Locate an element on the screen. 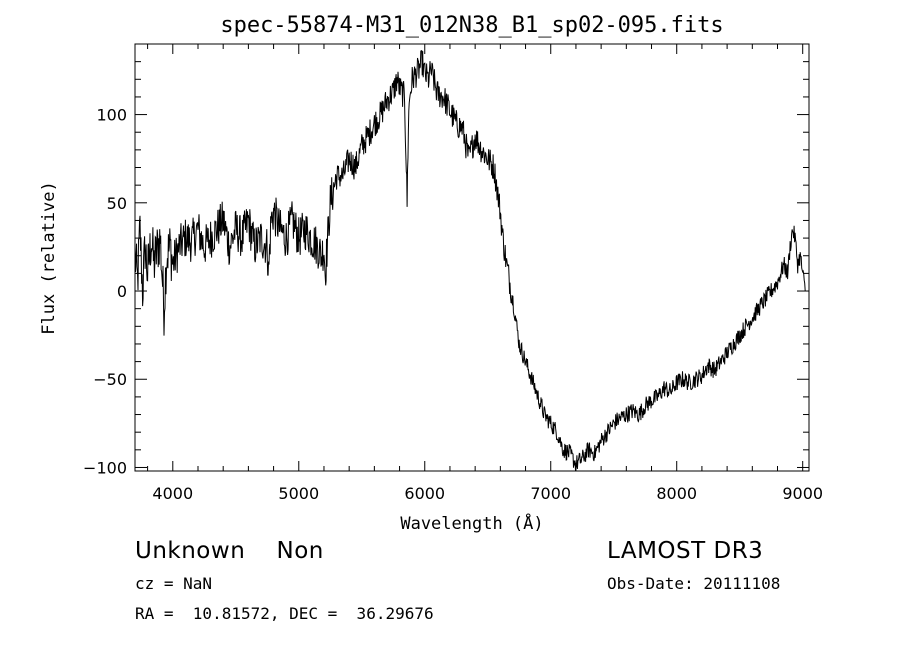 The width and height of the screenshot is (900, 649). cz-text: cz = NaN is located at coordinates (174, 583).